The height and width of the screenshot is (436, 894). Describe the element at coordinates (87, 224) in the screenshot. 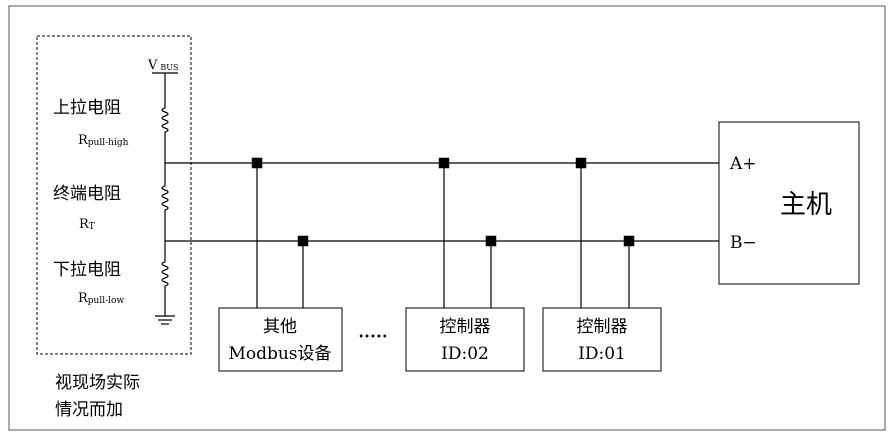

I see `terminal-symbol: RT` at that location.